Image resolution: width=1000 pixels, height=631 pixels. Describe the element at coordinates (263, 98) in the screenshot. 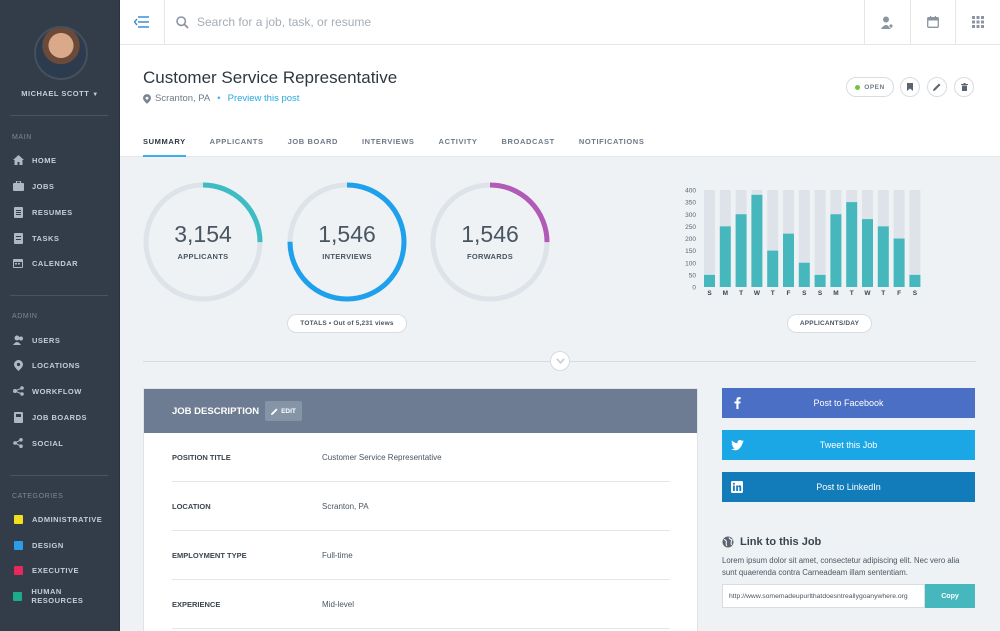

I see `preview-post-link: Preview this post` at that location.